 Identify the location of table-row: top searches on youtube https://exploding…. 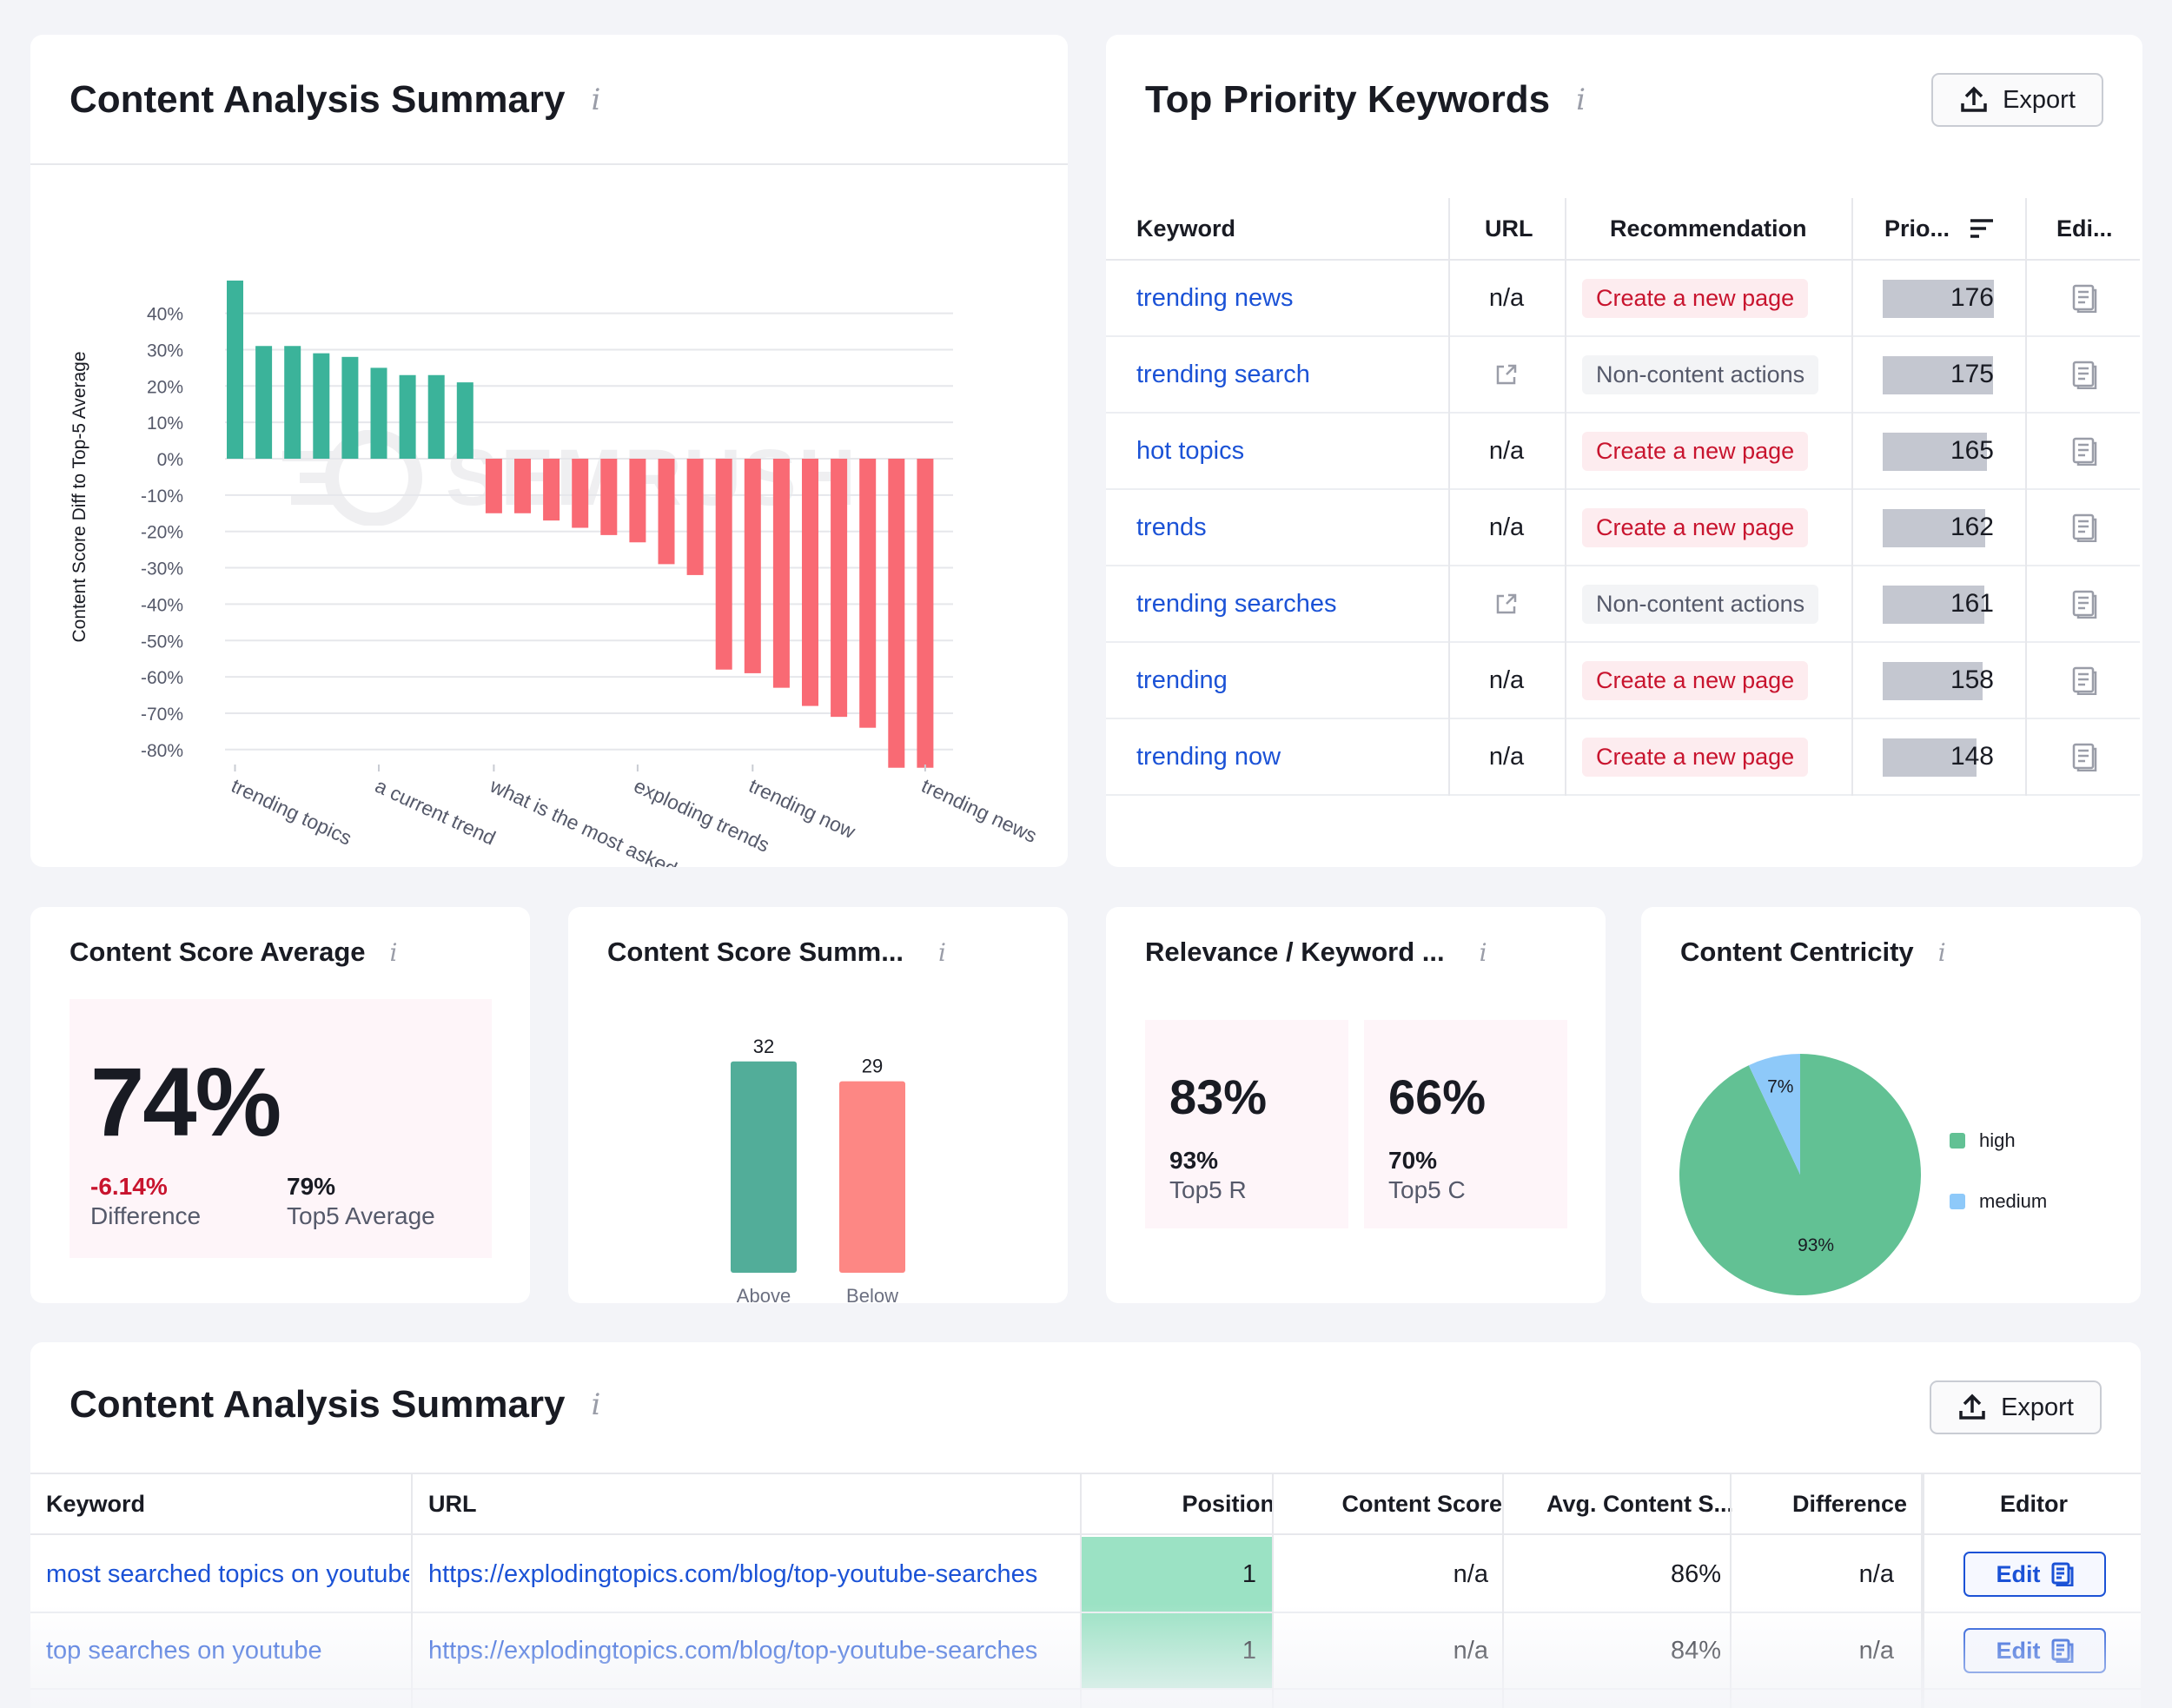
(1085, 1652).